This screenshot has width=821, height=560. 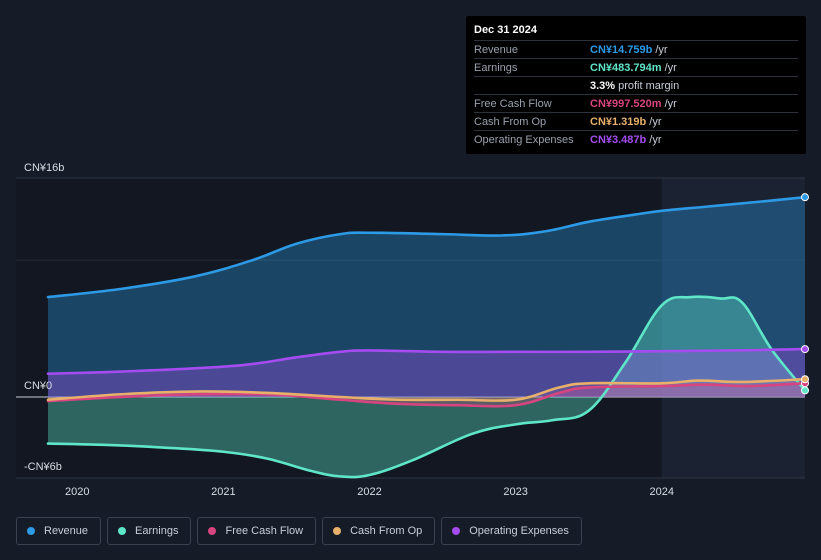 What do you see at coordinates (513, 103) in the screenshot?
I see `tooltip-row-label: Free Cash Flow` at bounding box center [513, 103].